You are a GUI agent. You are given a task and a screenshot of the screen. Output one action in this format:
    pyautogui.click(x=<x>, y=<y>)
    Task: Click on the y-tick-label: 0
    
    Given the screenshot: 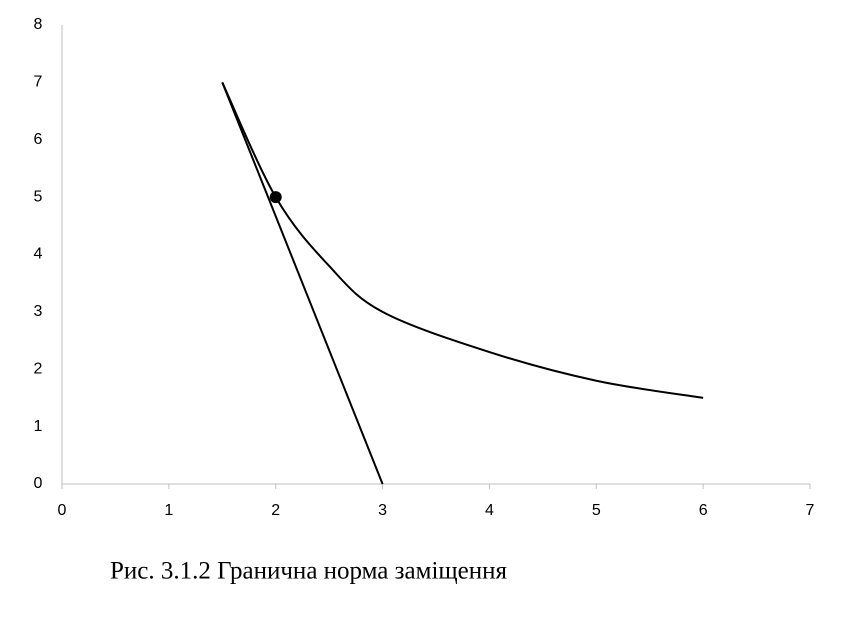 What is the action you would take?
    pyautogui.click(x=38, y=483)
    